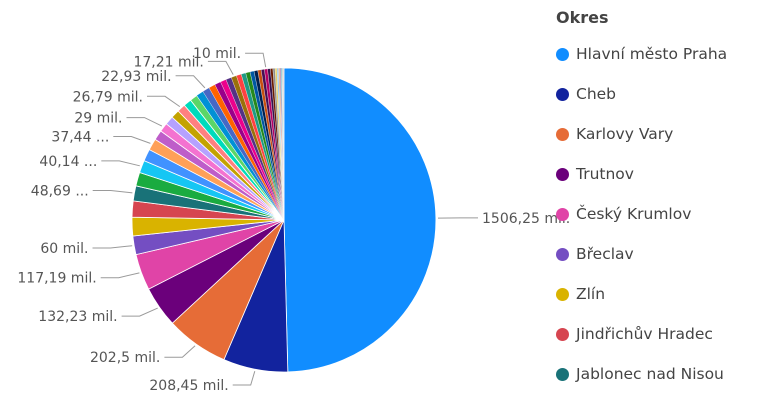  Describe the element at coordinates (657, 94) in the screenshot. I see `legend-item: Cheb` at that location.